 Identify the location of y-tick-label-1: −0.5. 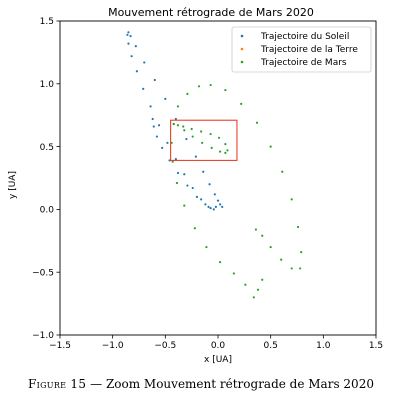
(43, 273).